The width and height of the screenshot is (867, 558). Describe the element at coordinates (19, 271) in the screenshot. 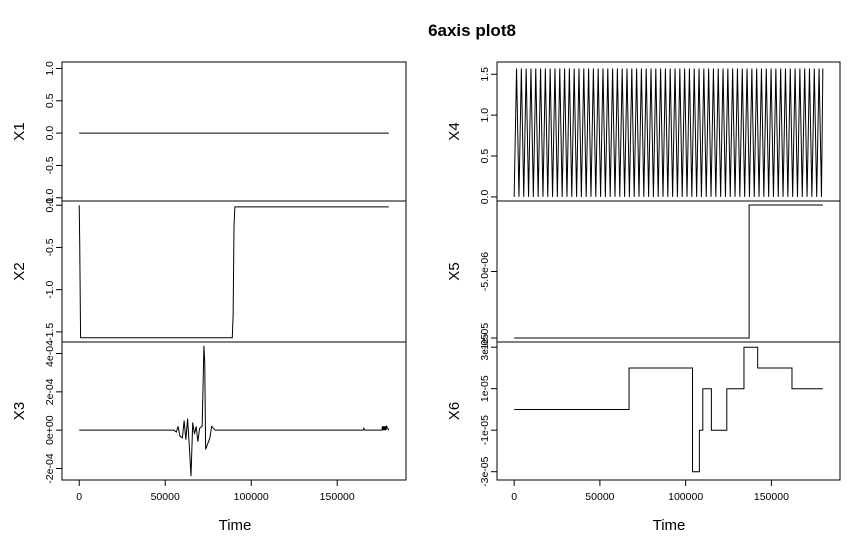

I see `panel-label-x2: X2` at that location.